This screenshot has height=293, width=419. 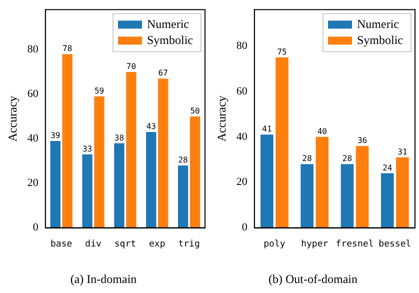 What do you see at coordinates (119, 137) in the screenshot?
I see `data-label: 38` at bounding box center [119, 137].